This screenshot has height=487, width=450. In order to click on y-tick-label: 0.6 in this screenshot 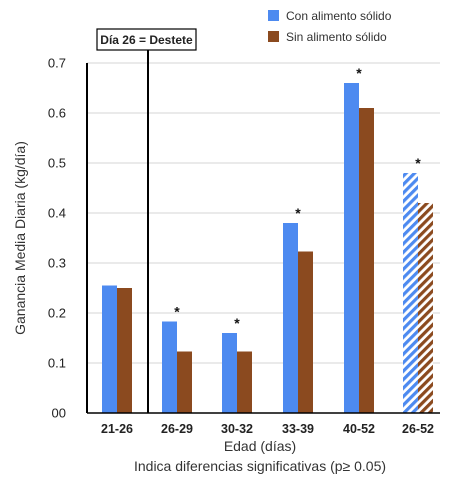, I will do `click(57, 113)`.